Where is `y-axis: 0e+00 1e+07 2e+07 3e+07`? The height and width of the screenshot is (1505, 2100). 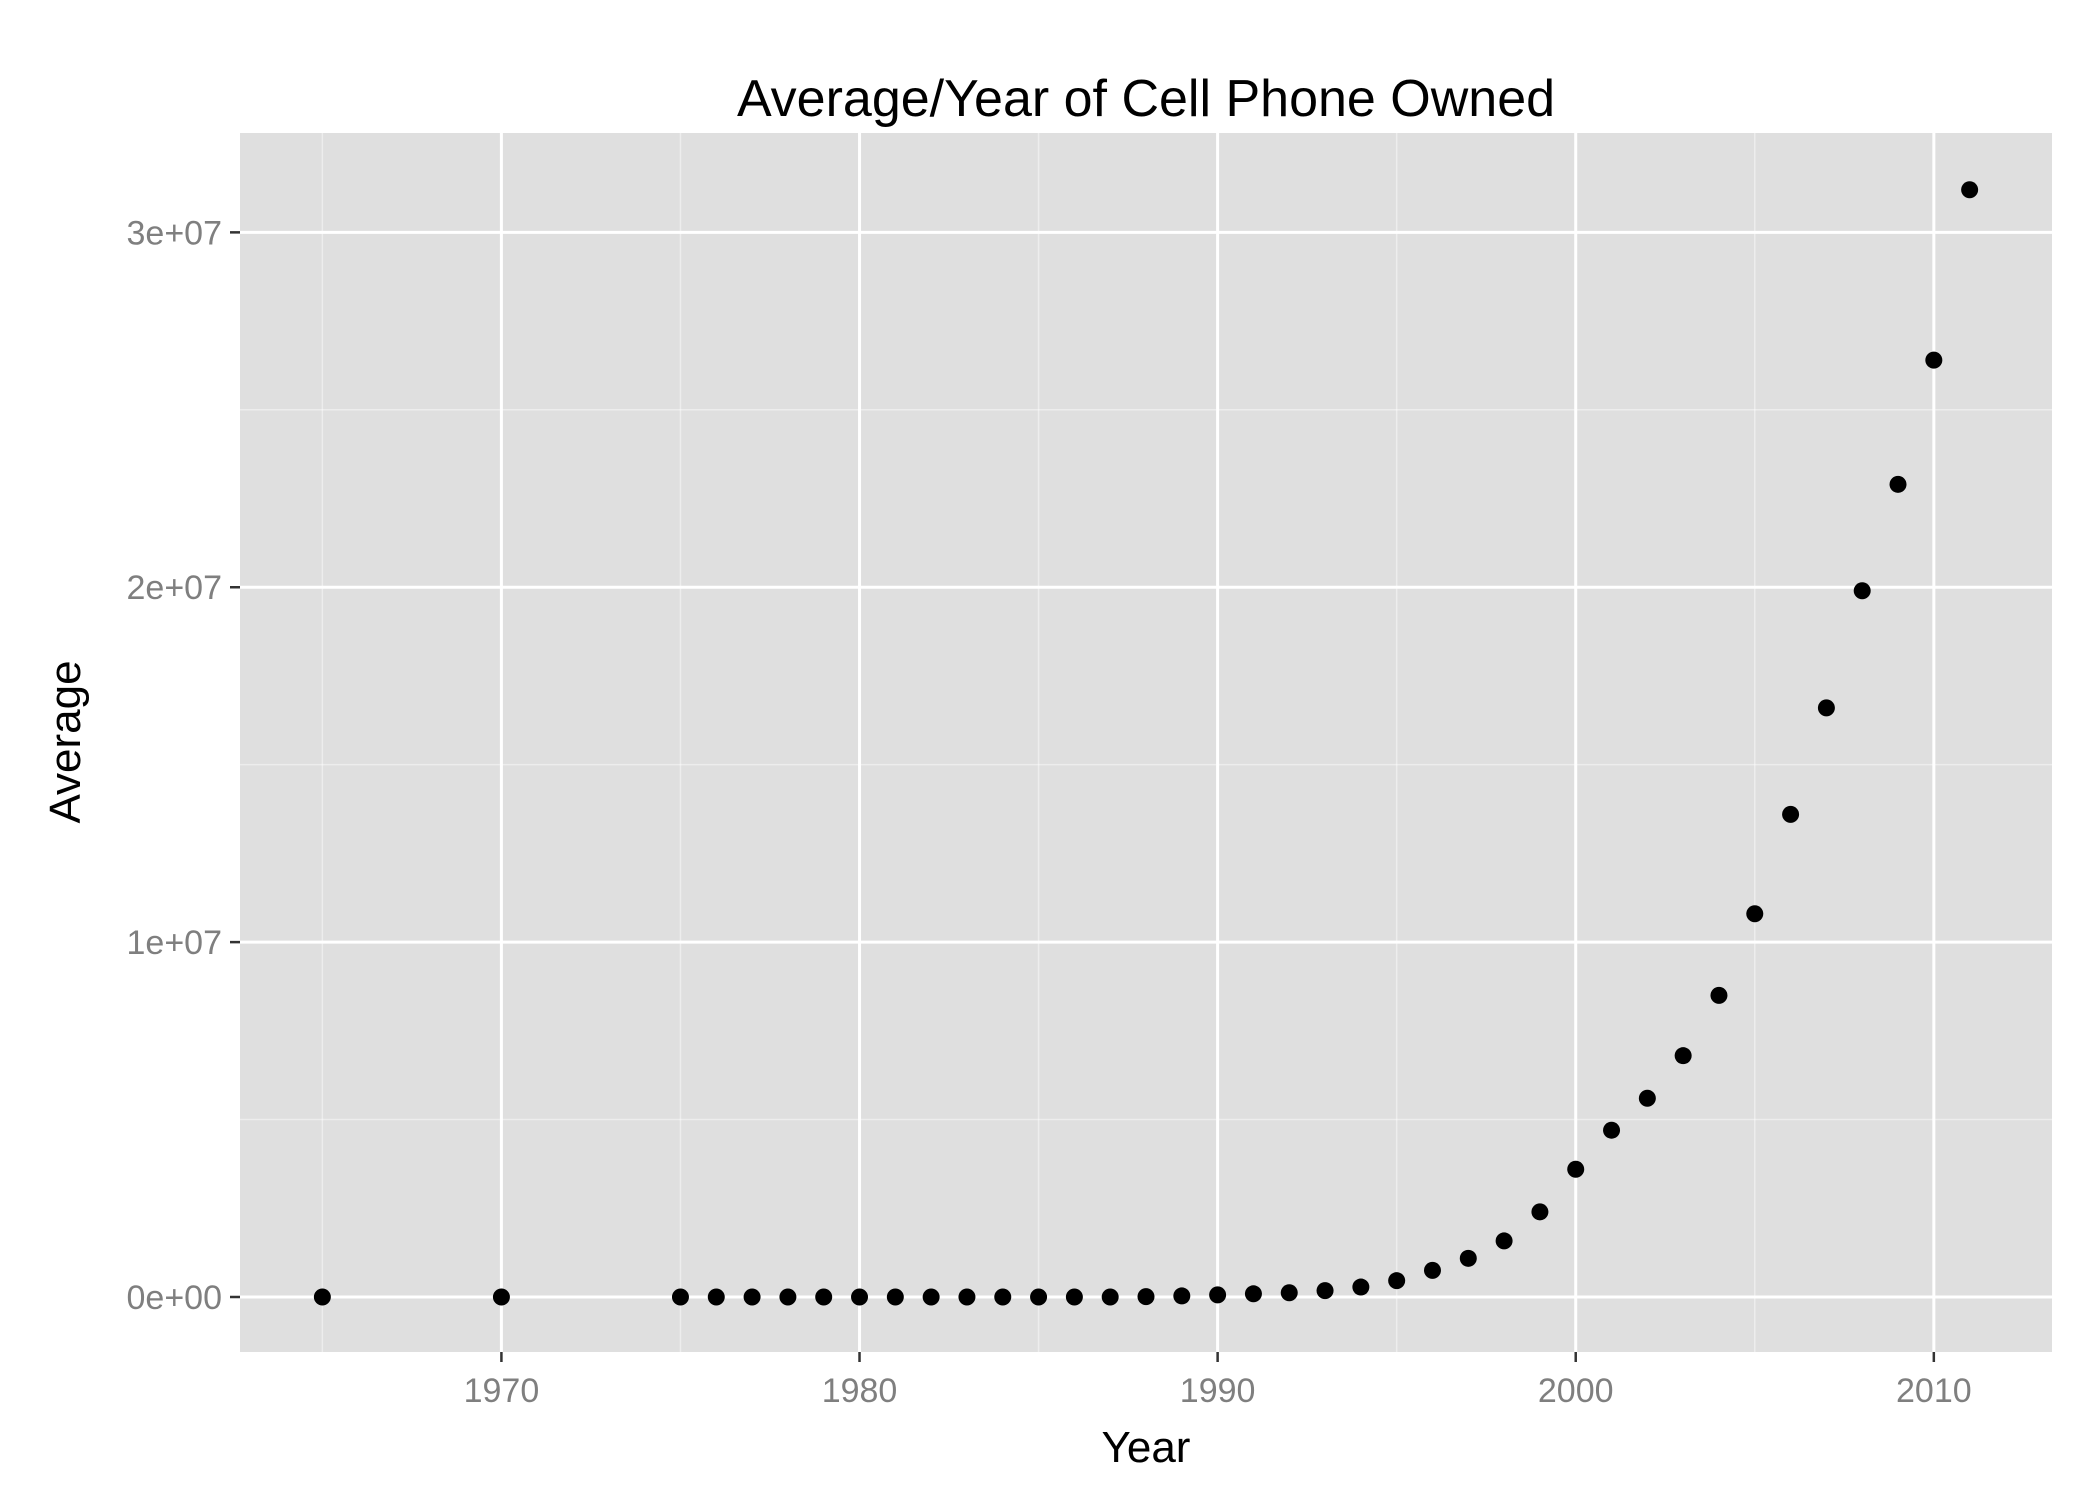 y-axis: 0e+00 1e+07 2e+07 3e+07 is located at coordinates (183, 765).